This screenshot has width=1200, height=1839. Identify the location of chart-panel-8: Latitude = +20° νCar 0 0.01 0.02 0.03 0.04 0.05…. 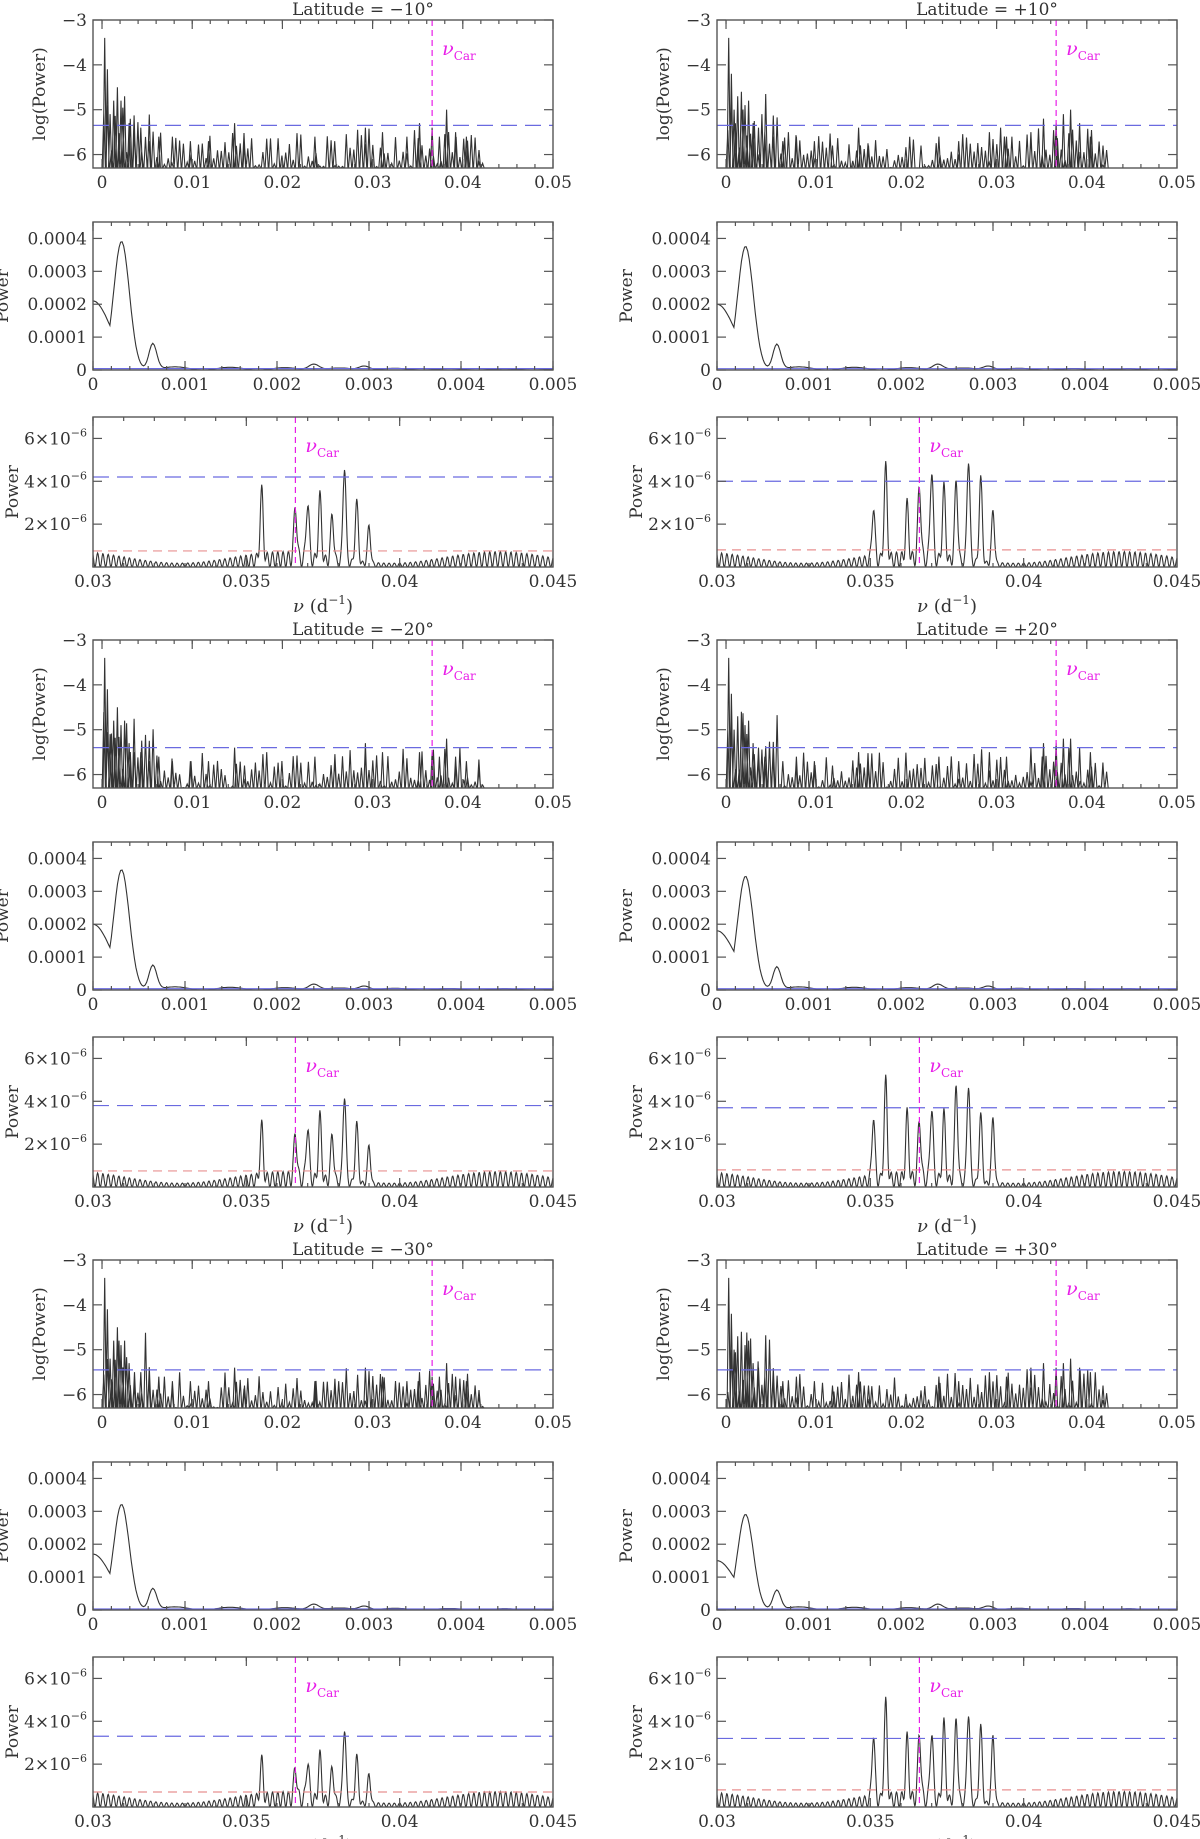
(925, 716).